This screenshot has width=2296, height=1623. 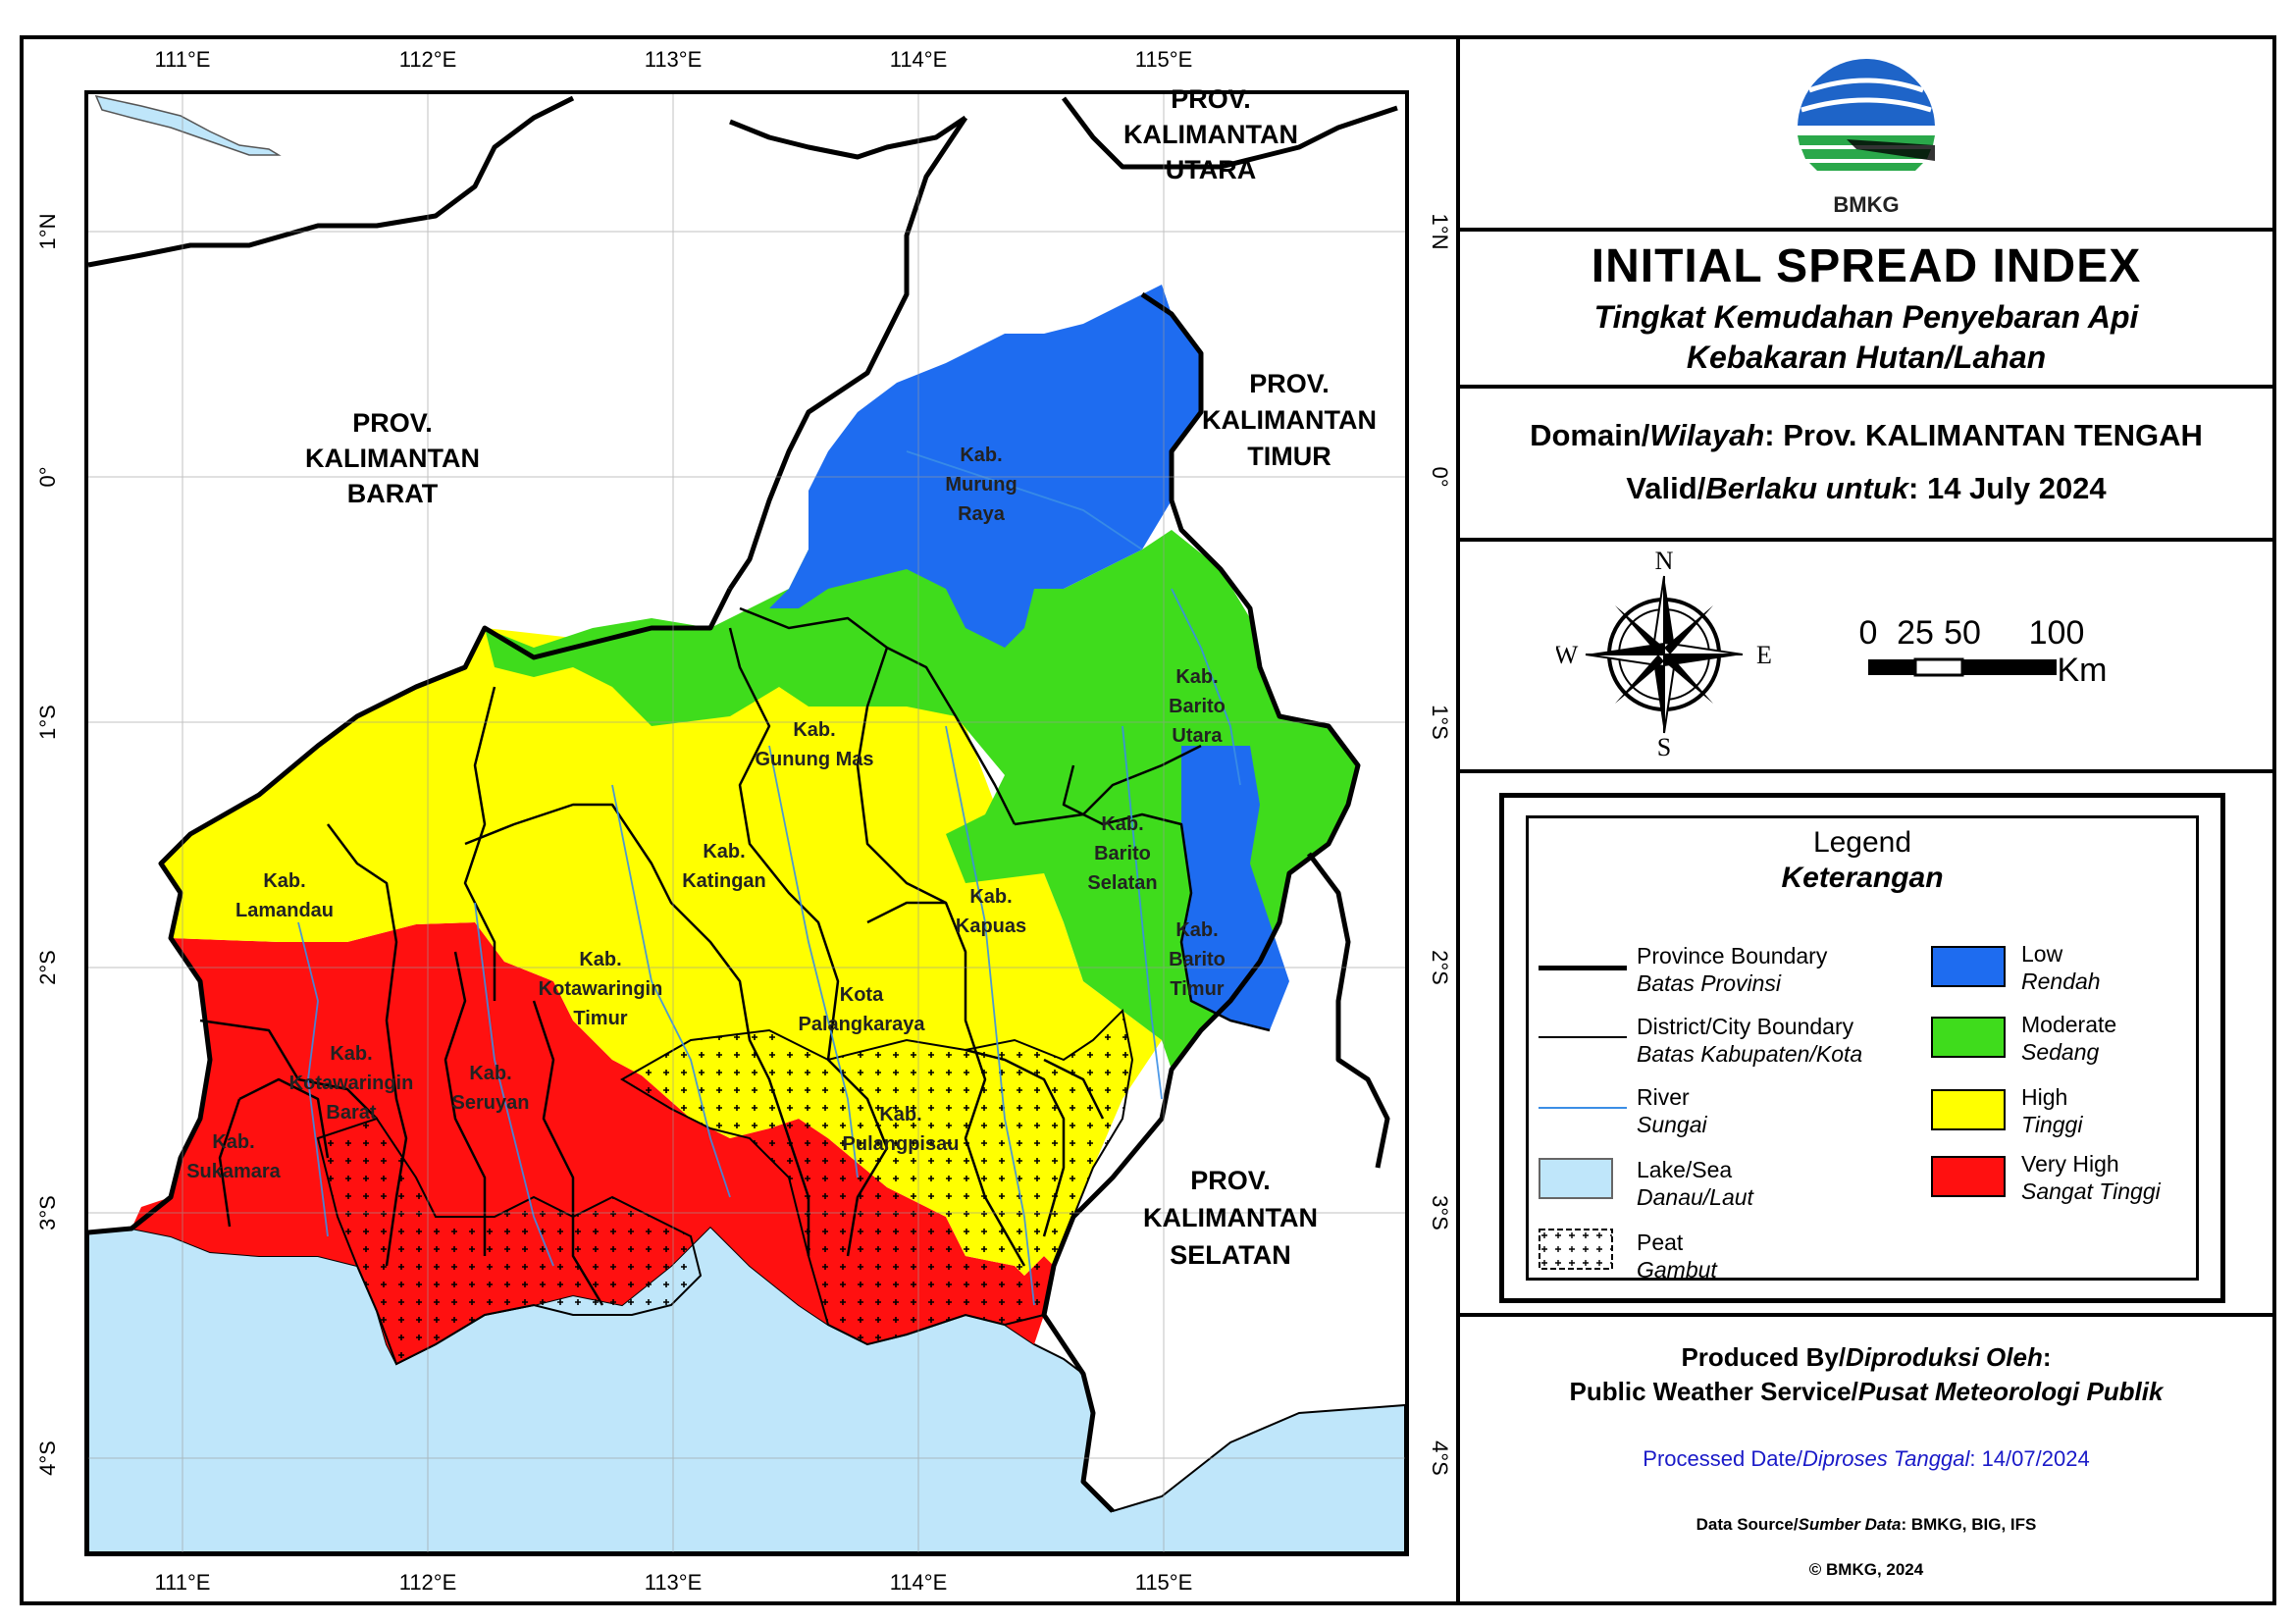 I want to click on district-label-lamandau: Kab. Lamandau, so click(x=284, y=895).